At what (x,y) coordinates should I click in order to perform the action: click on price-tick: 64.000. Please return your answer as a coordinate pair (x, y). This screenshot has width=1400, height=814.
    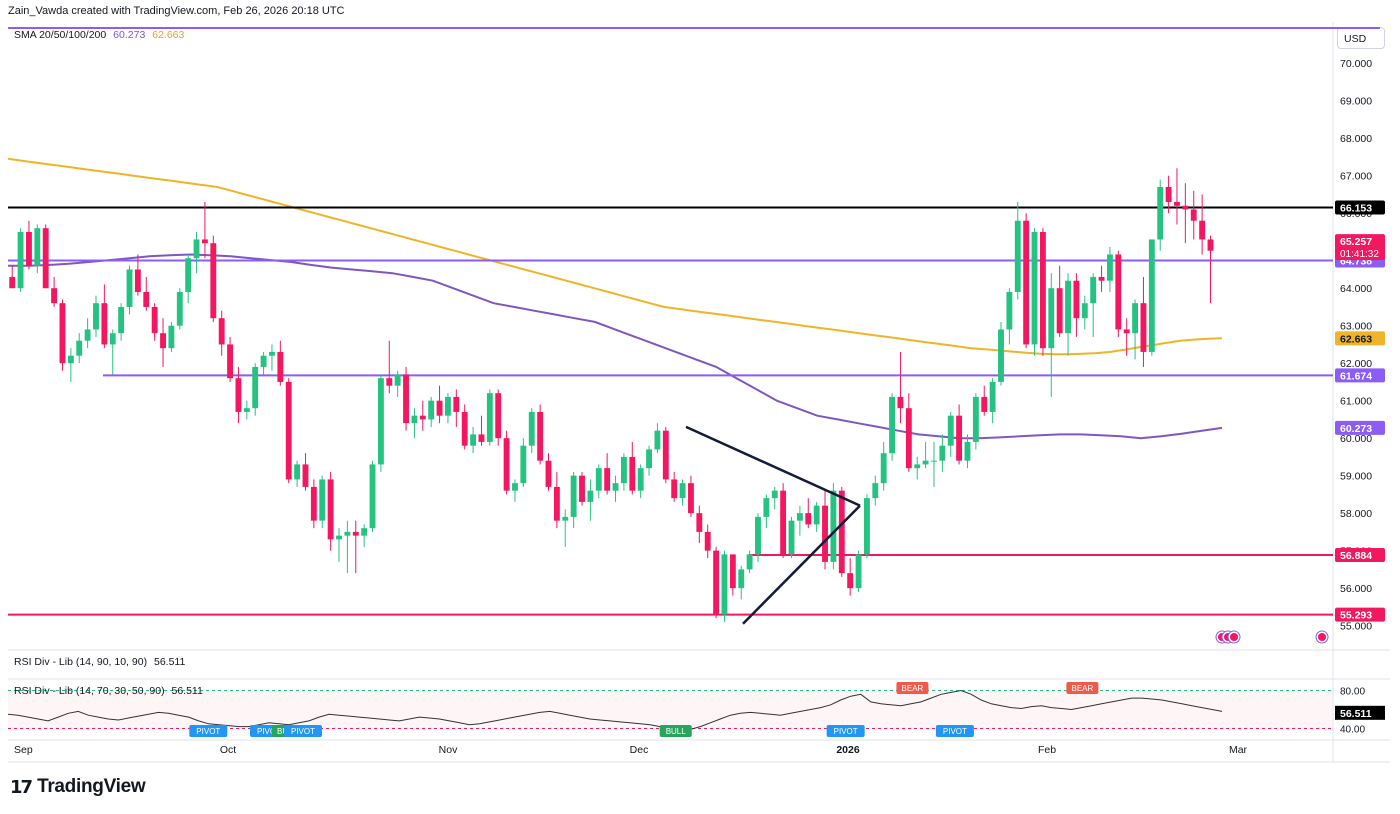
    Looking at the image, I should click on (1356, 289).